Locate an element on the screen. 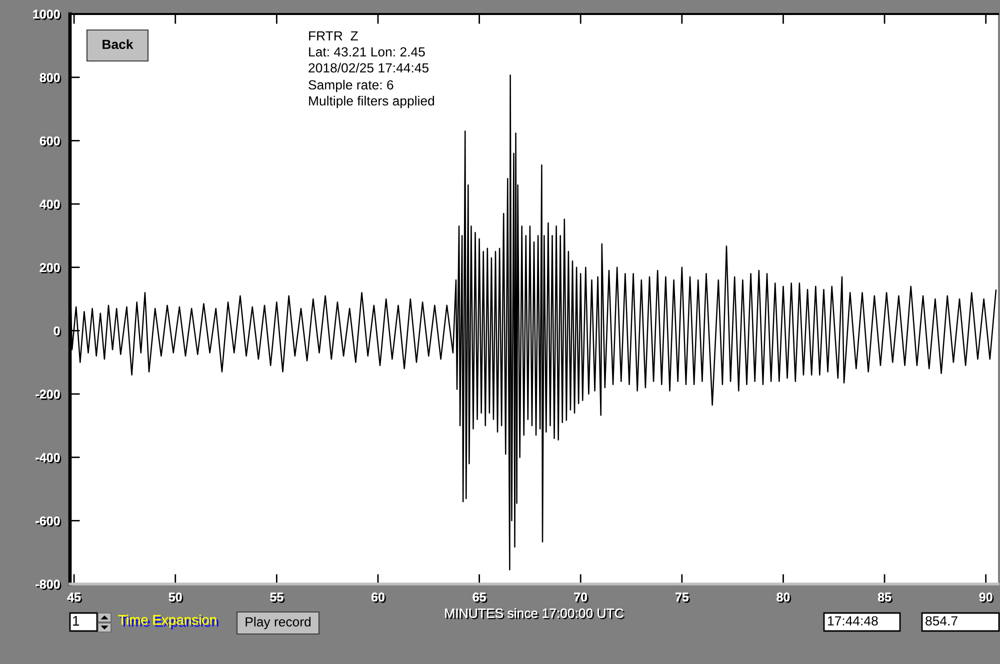  x-tick-label: 60 is located at coordinates (378, 597).